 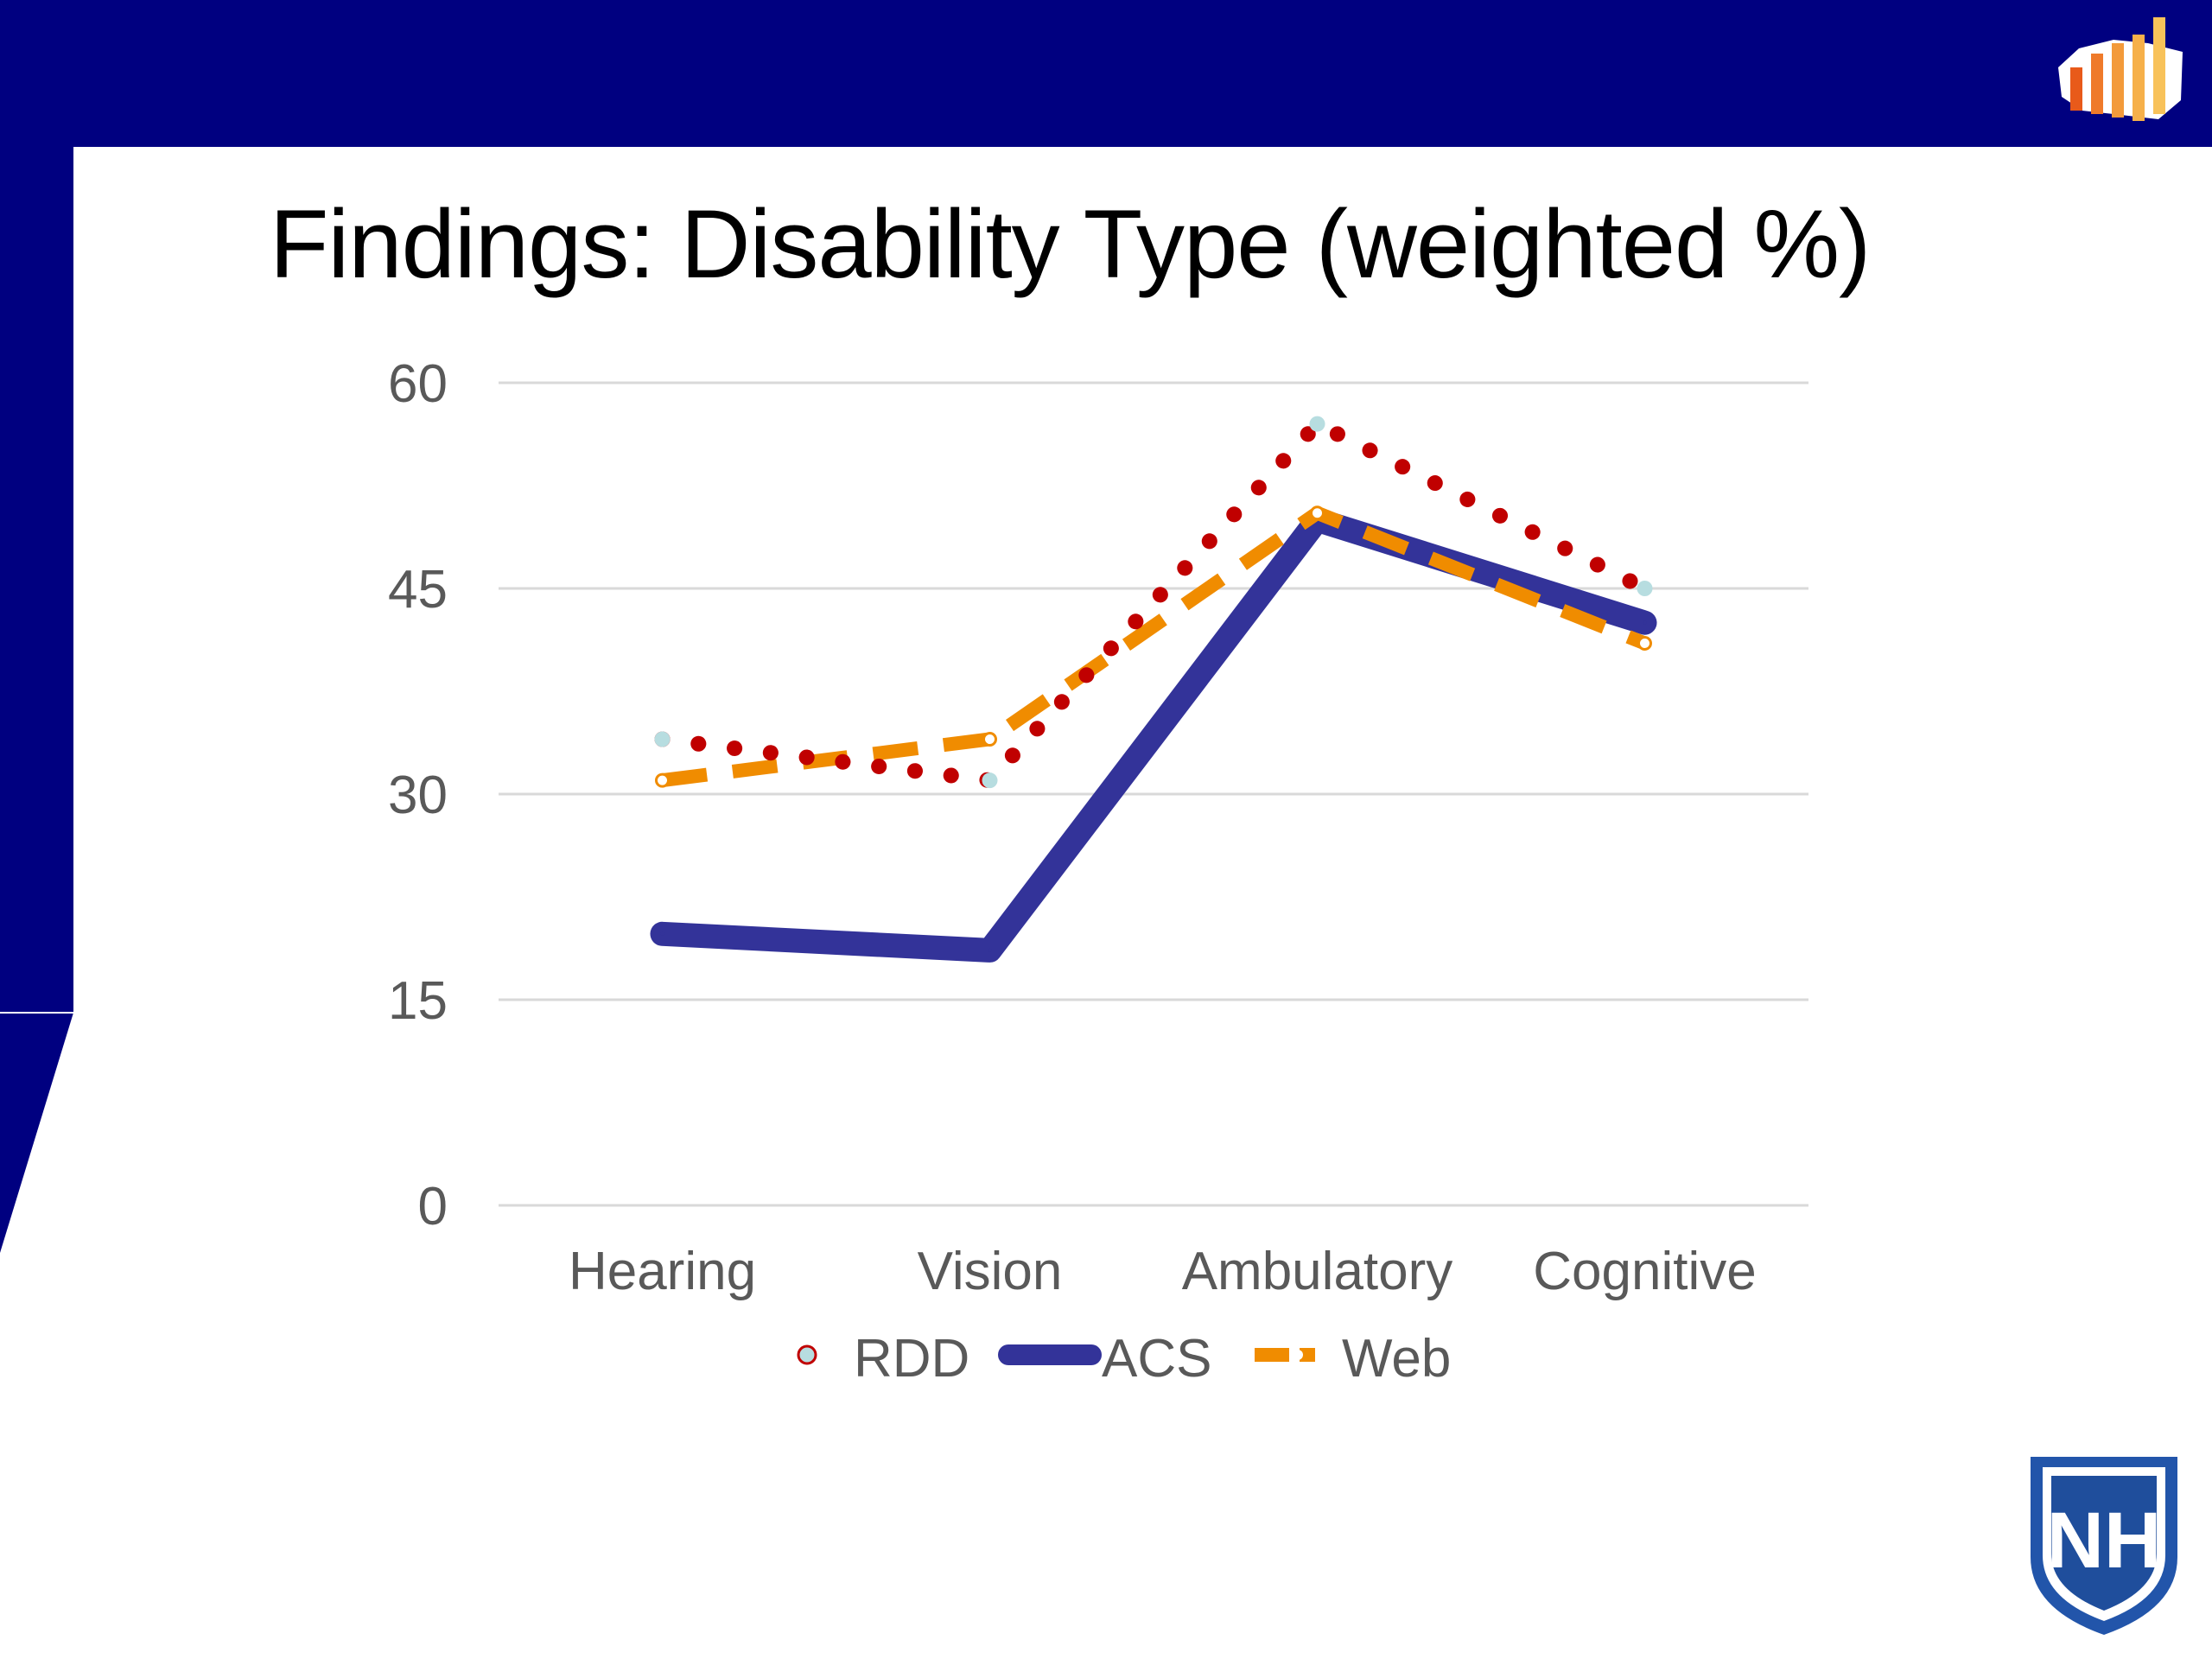 I want to click on legend-label-rdd: RDD, so click(x=911, y=1359).